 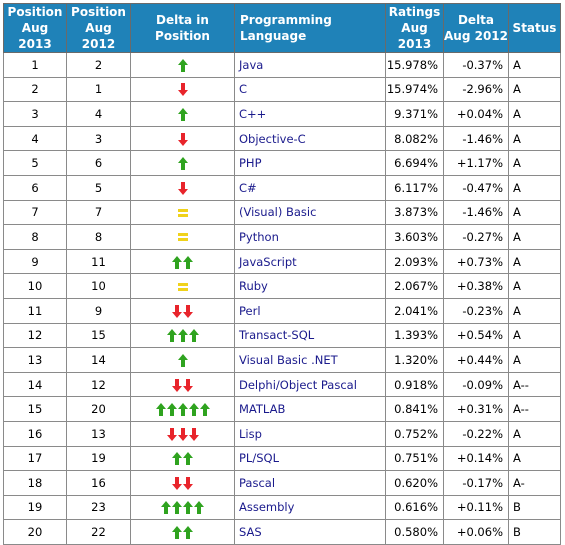 What do you see at coordinates (310, 89) in the screenshot?
I see `language-cell: C` at bounding box center [310, 89].